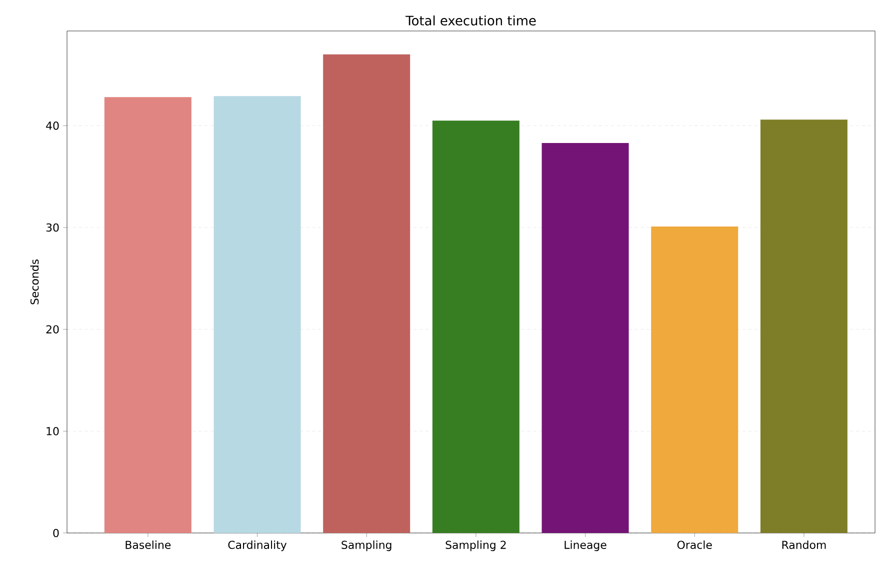 This screenshot has height=565, width=877. What do you see at coordinates (52, 227) in the screenshot?
I see `y-tick-label: 30` at bounding box center [52, 227].